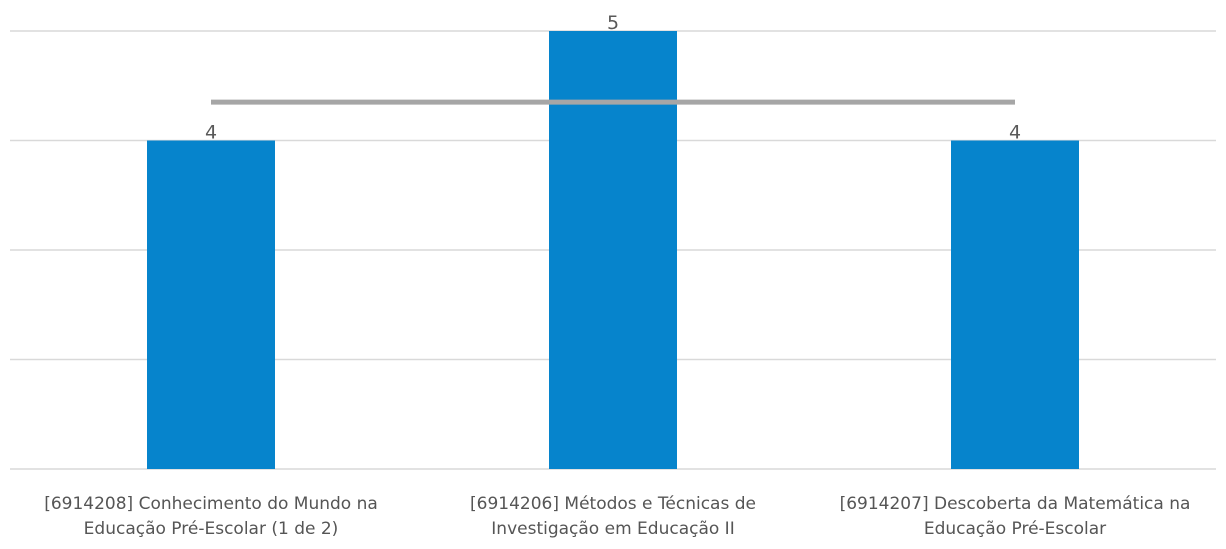  I want to click on category-label-line: [6914207] Descoberta da Matemática na, so click(1015, 504).